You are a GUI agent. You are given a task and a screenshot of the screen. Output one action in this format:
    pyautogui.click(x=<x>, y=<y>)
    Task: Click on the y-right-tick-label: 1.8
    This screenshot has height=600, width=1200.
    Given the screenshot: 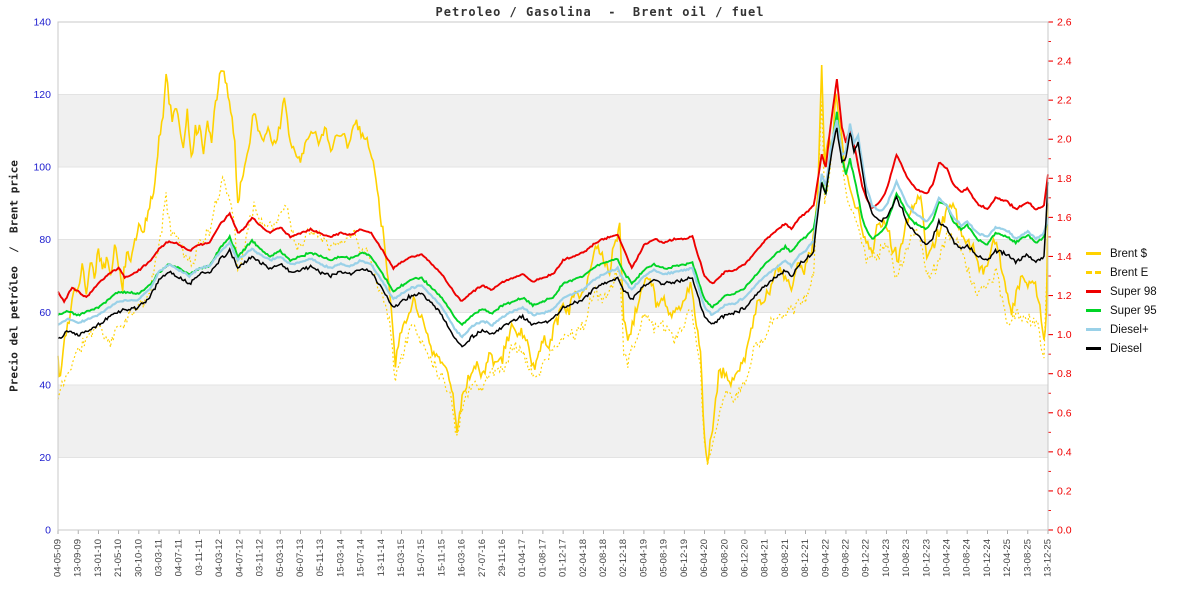 What is the action you would take?
    pyautogui.click(x=1064, y=179)
    